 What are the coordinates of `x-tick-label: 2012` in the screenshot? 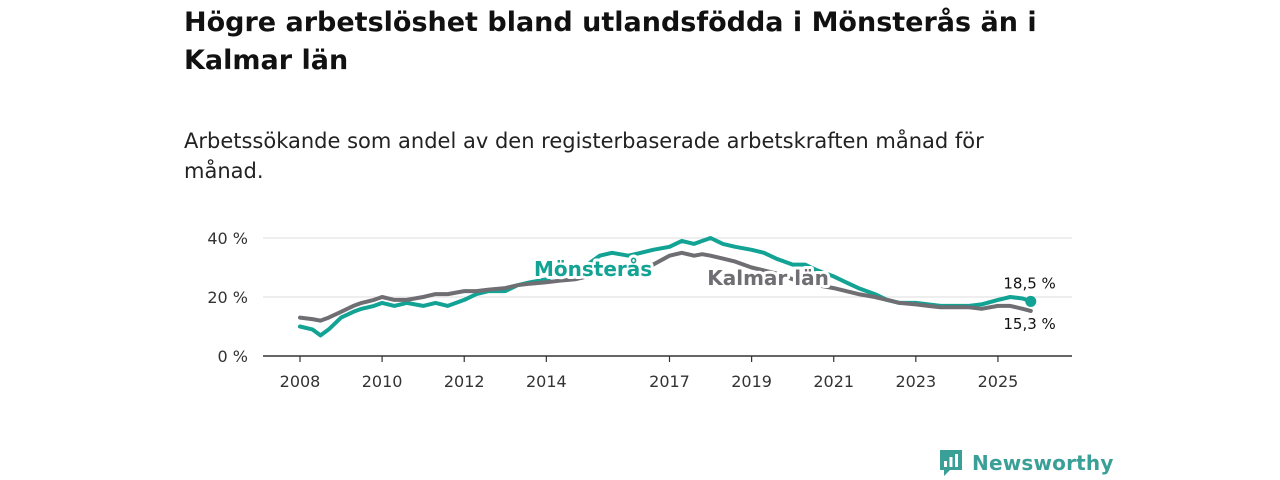 It's located at (464, 381).